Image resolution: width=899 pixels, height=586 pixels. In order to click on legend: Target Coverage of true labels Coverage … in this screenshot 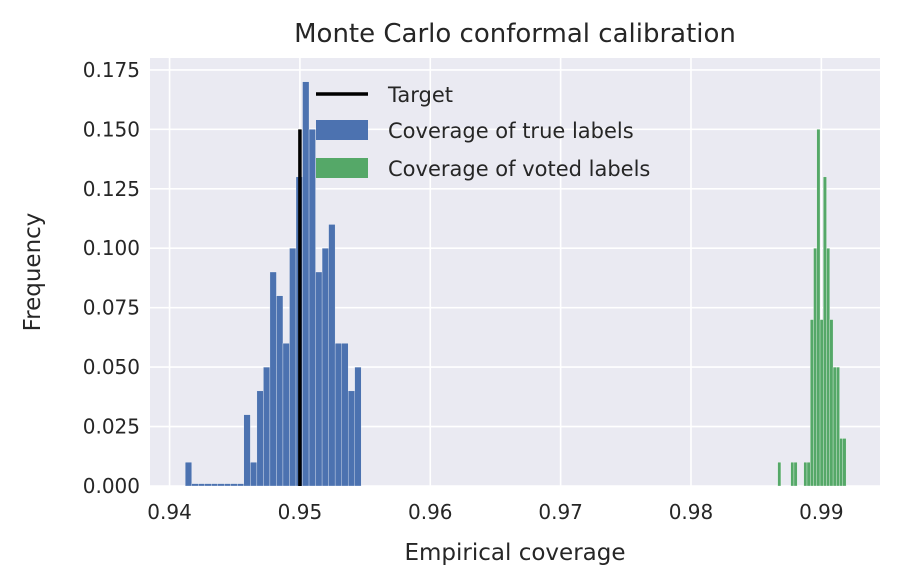, I will do `click(483, 132)`.